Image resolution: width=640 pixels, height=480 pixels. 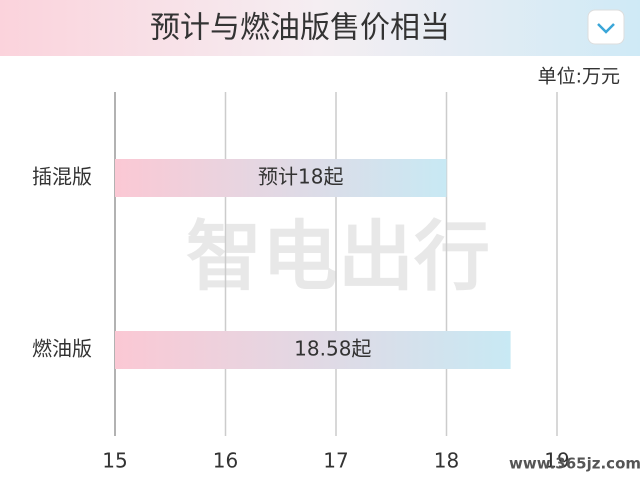 I want to click on header-band, so click(x=320, y=28).